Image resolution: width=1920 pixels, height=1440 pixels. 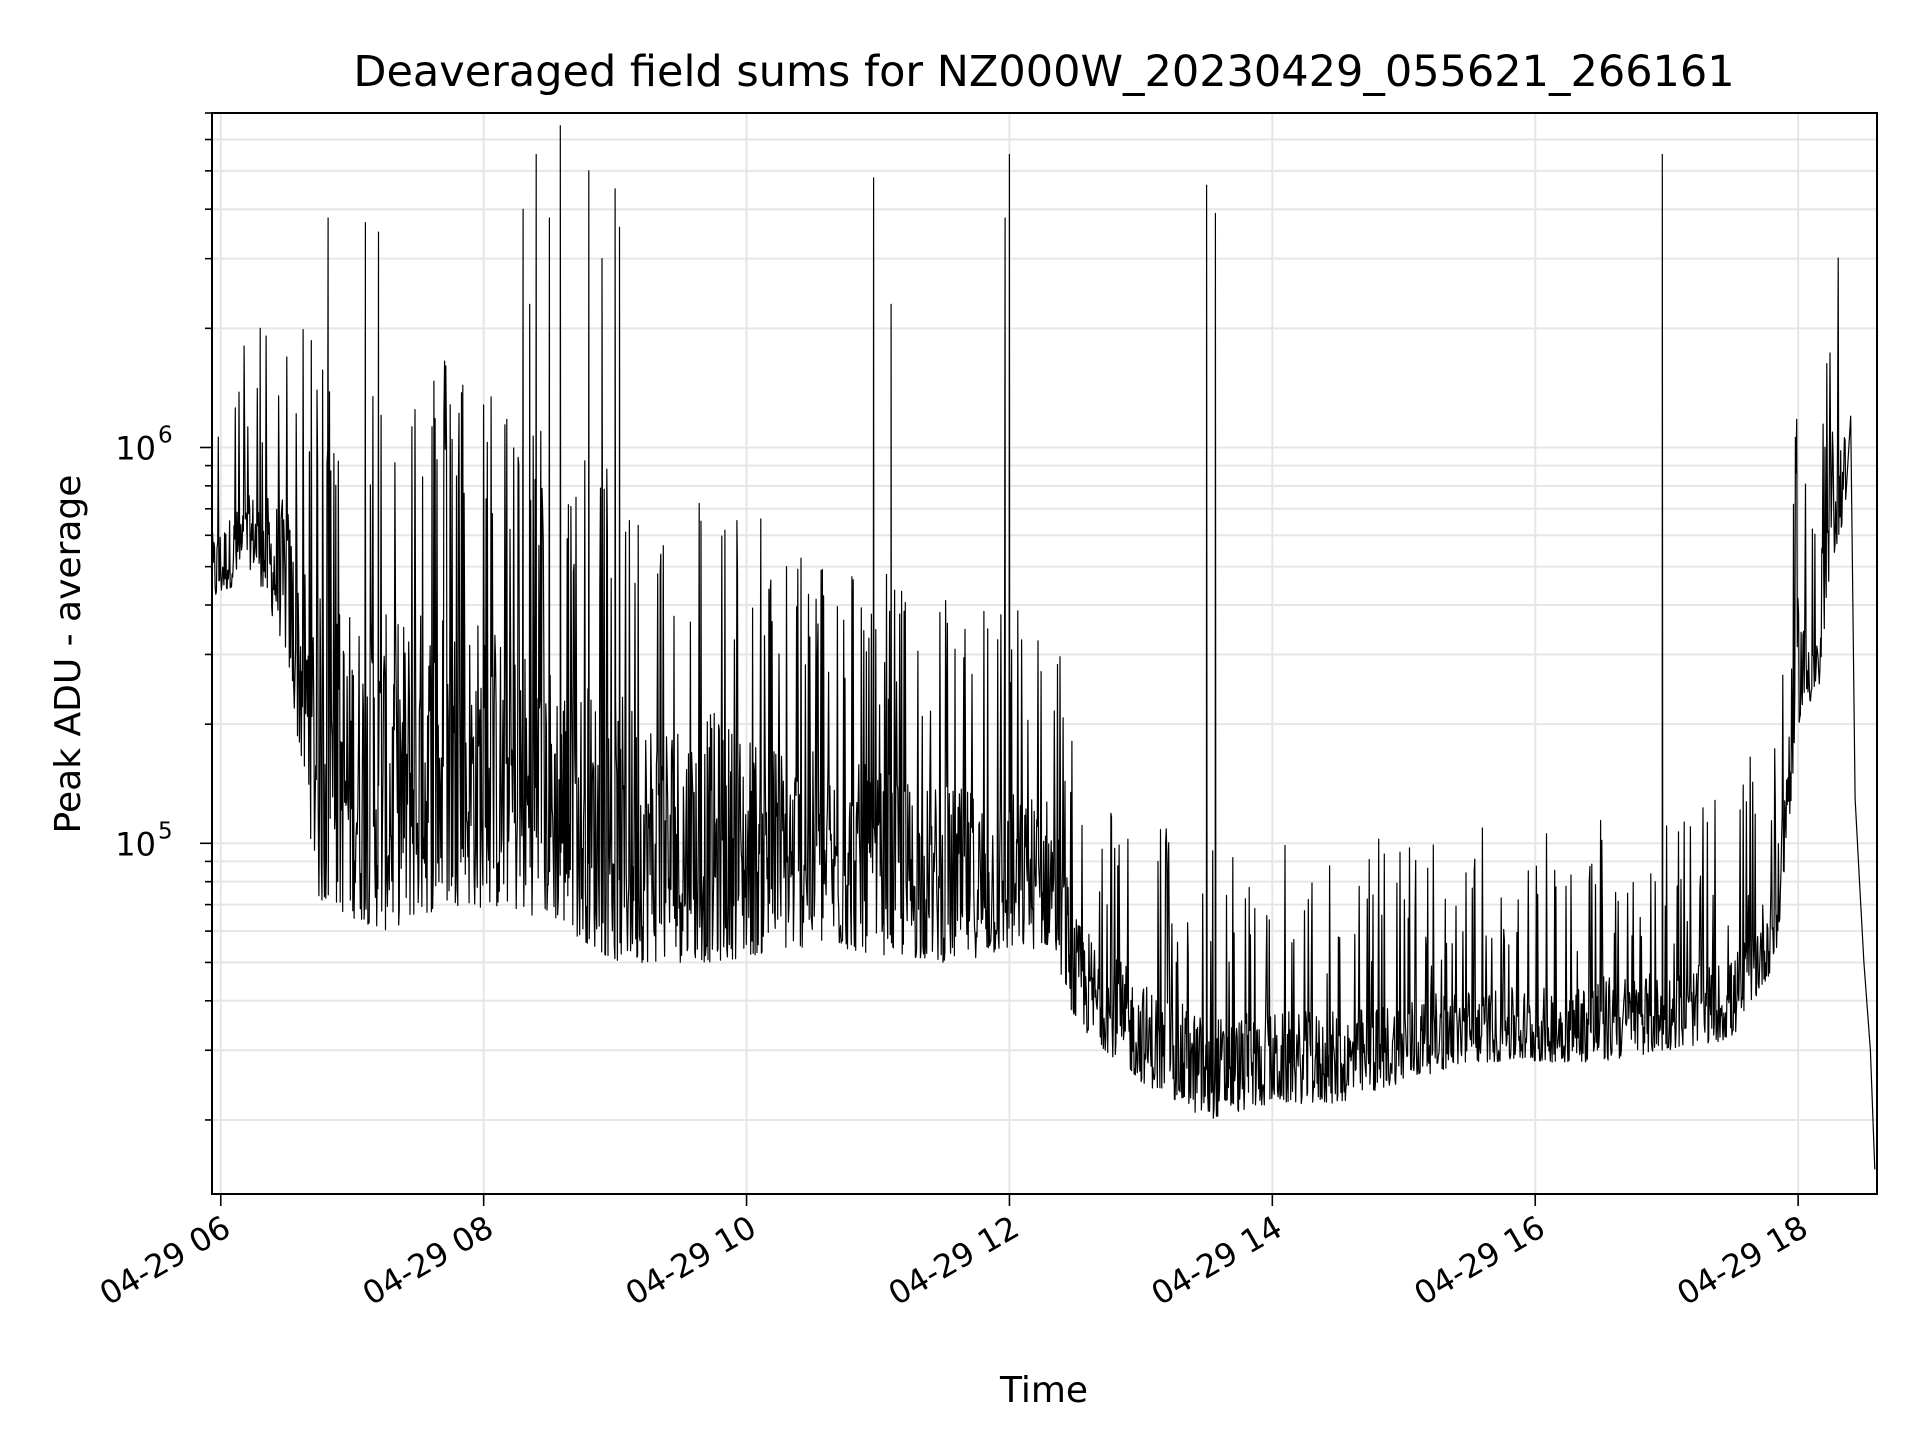 What do you see at coordinates (68, 654) in the screenshot?
I see `y-axis-label: Peak ADU - average` at bounding box center [68, 654].